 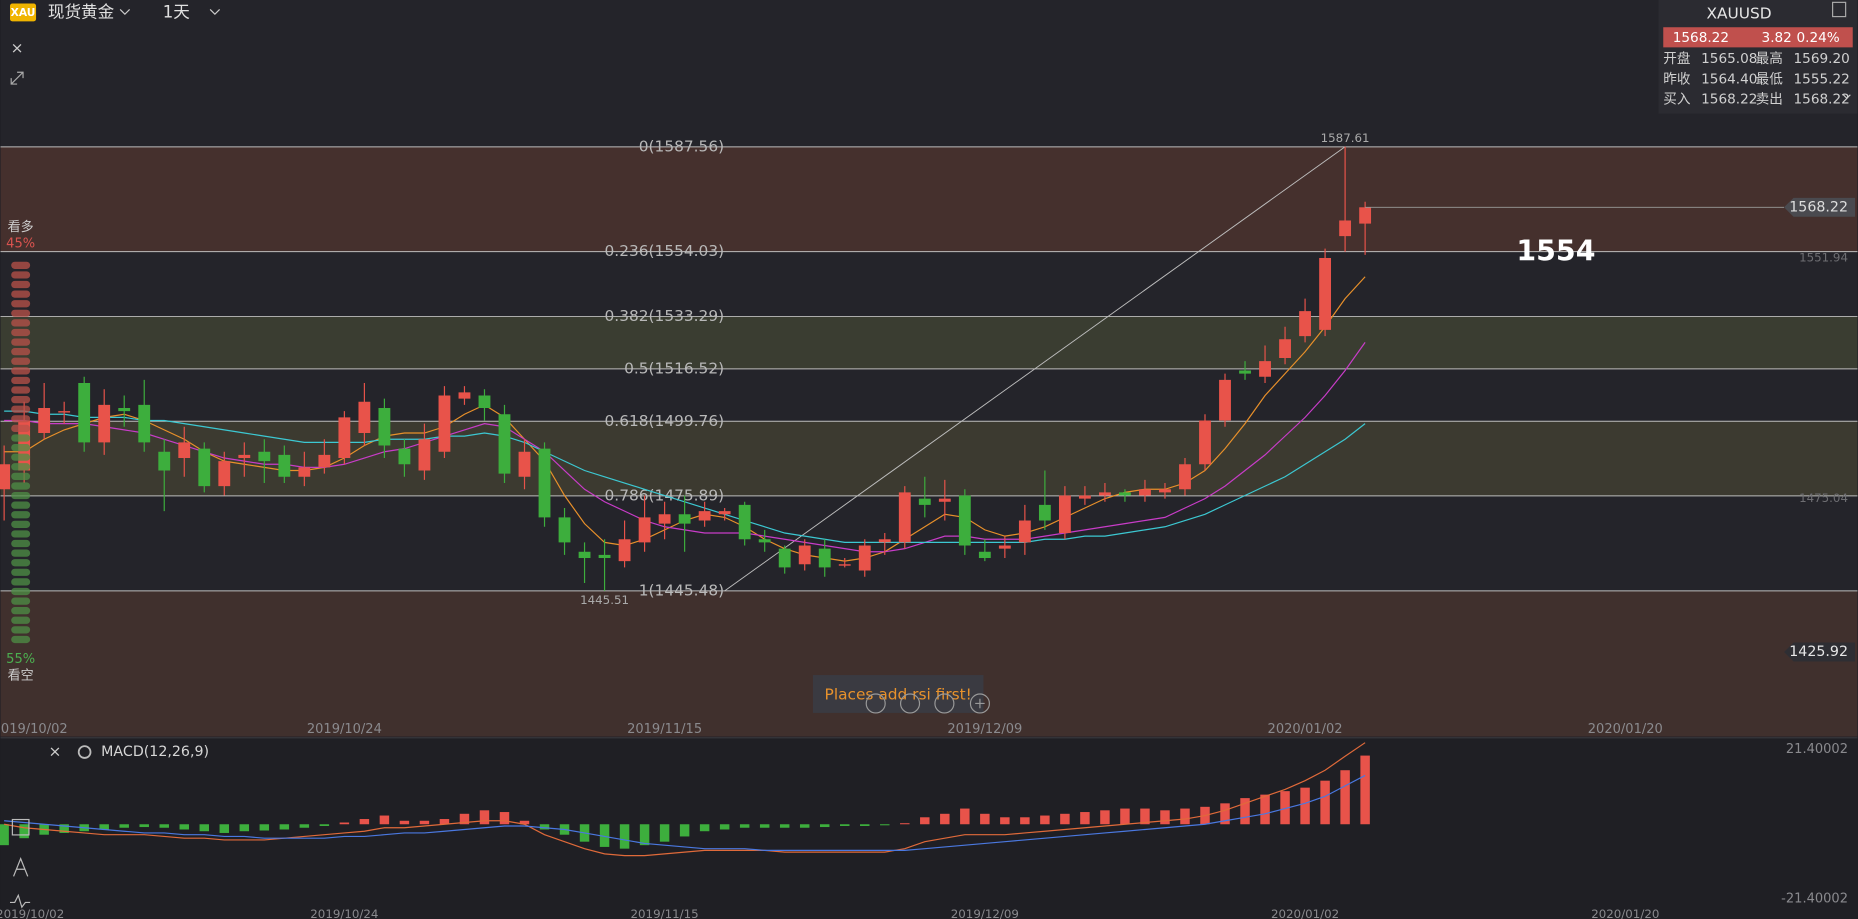 I want to click on sentiment-bar, so click(x=21, y=452).